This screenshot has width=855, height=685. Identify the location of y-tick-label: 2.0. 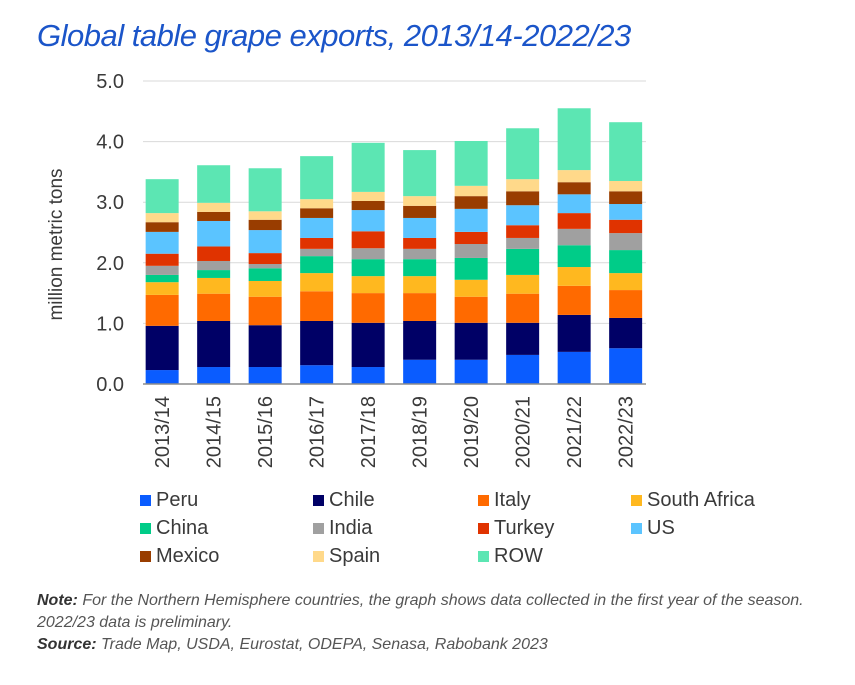
(110, 264).